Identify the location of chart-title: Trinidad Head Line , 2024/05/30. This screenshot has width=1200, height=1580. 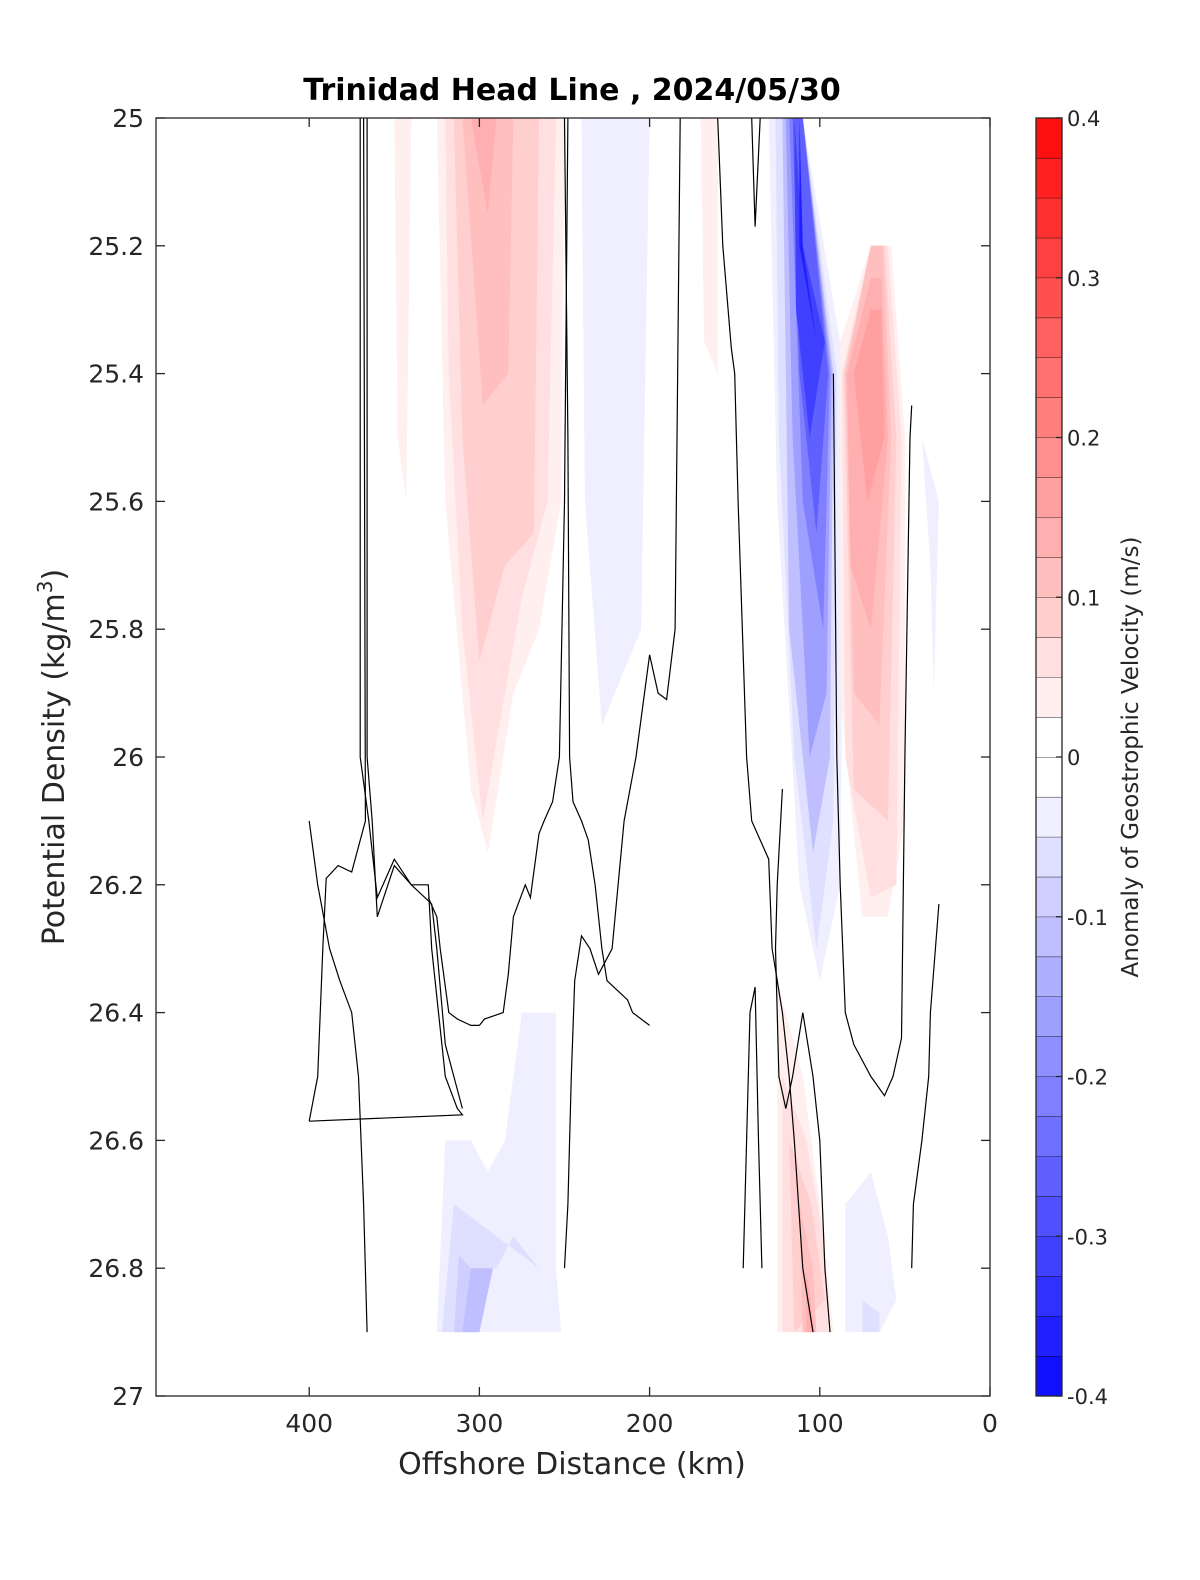
(571, 90).